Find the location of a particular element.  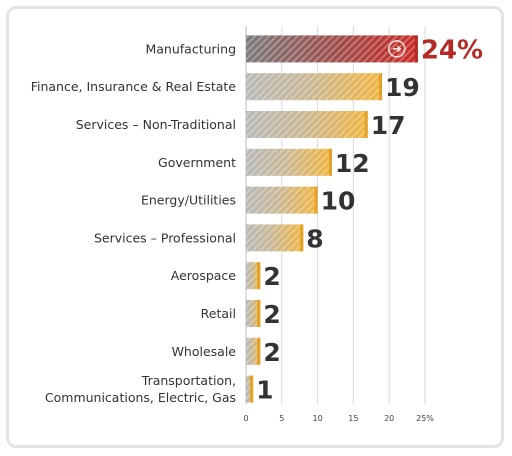

x-tick-label: 25% is located at coordinates (425, 418).